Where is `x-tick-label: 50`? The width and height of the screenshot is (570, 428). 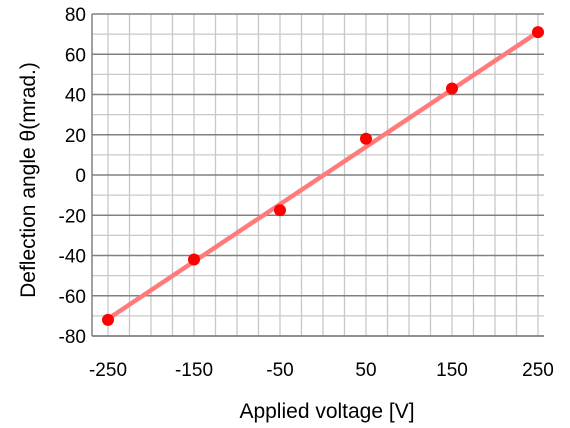 x-tick-label: 50 is located at coordinates (365, 370).